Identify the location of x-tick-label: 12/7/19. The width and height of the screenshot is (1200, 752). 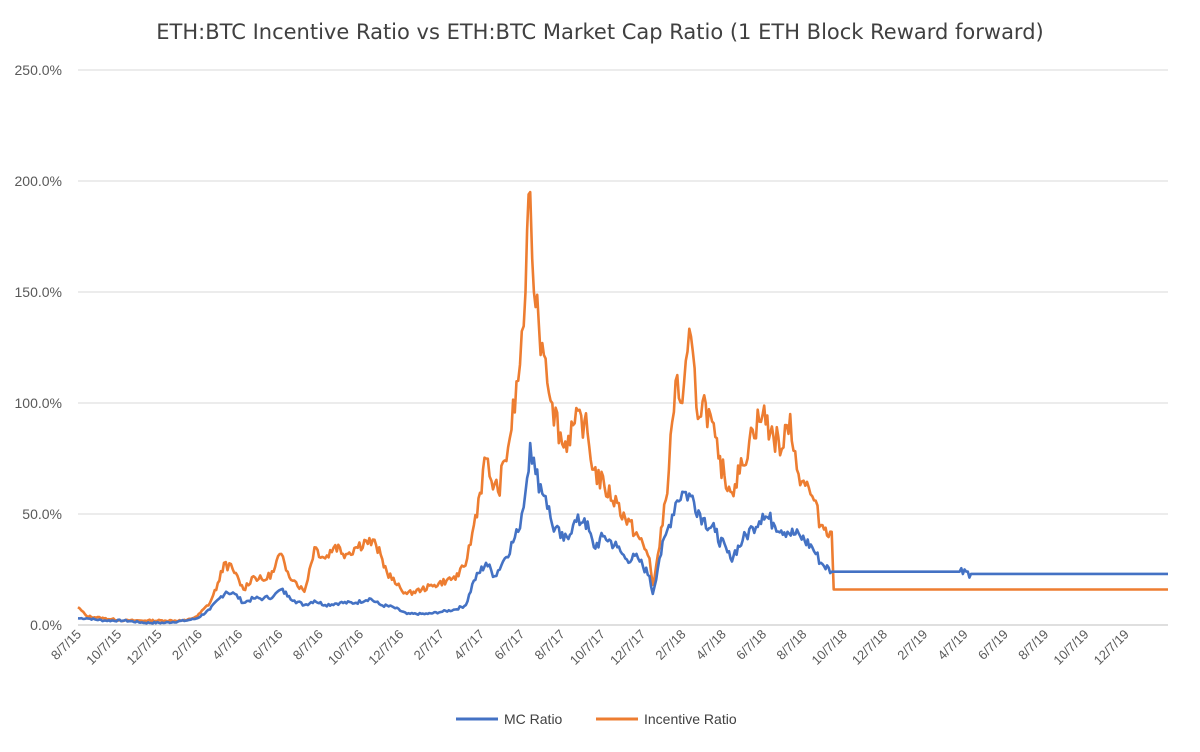
(1111, 647).